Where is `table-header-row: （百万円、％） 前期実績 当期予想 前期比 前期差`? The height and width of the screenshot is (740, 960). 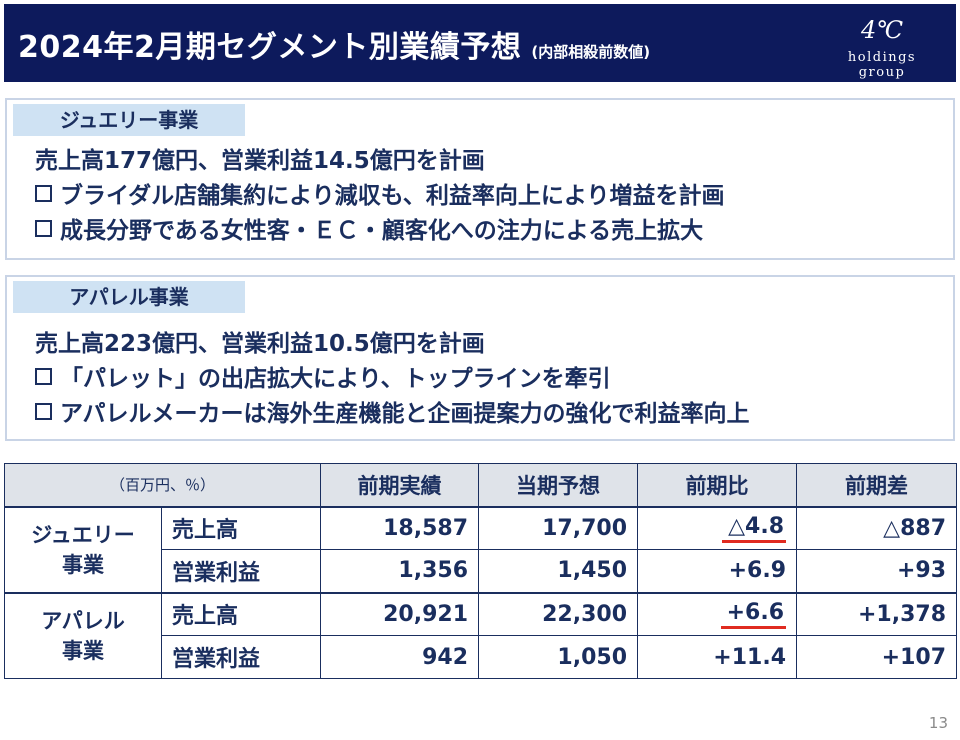 table-header-row: （百万円、％） 前期実績 当期予想 前期比 前期差 is located at coordinates (480, 485).